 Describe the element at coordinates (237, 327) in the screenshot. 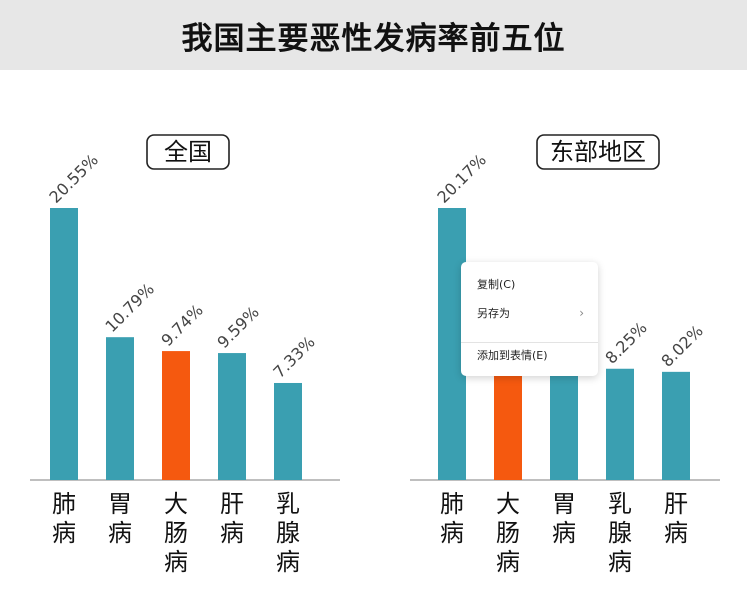

I see `data-label-1-4: 9.59%` at that location.